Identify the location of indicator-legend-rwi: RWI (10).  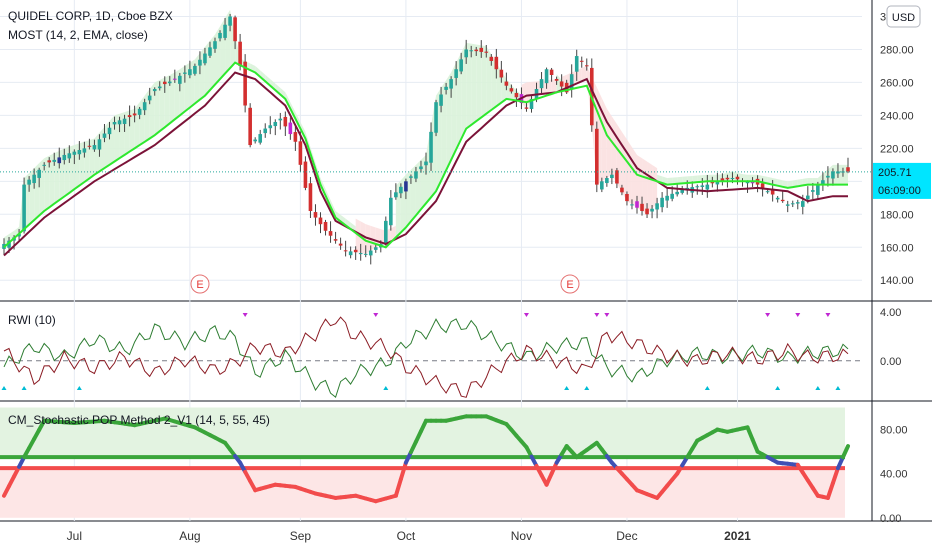
(32, 320).